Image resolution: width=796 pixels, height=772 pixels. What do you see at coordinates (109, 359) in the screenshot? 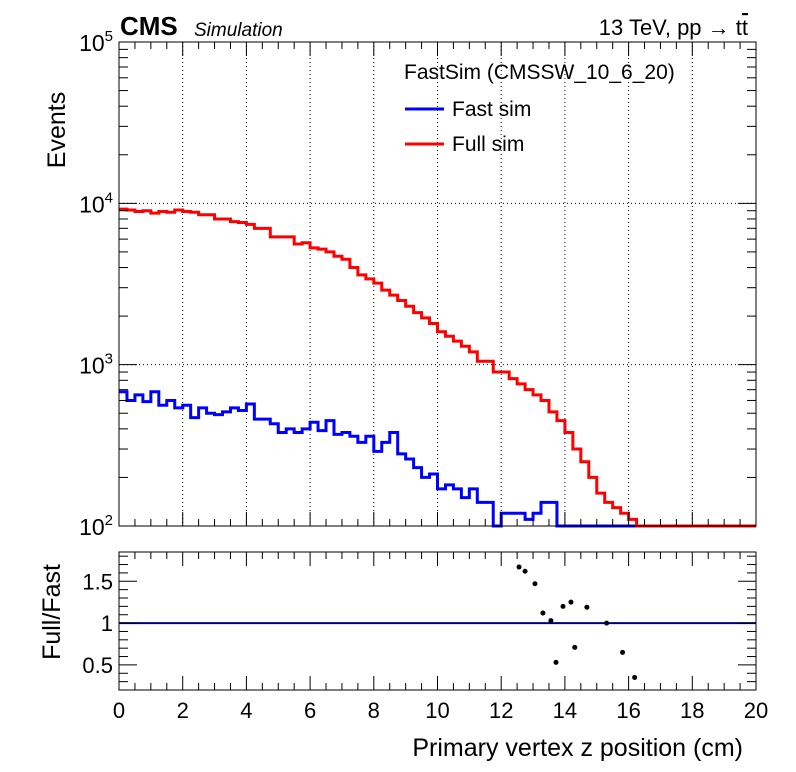
I see `y-tick-label-exponent: 3` at bounding box center [109, 359].